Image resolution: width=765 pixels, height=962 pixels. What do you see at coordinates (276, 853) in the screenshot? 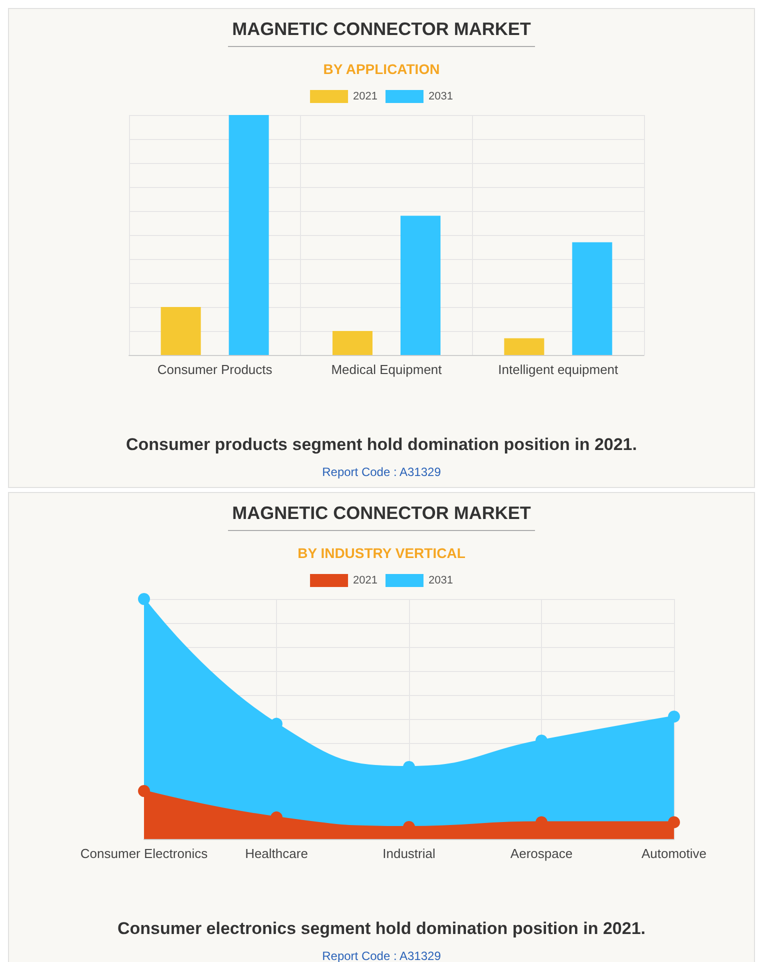
I see `x-tick-label: Healthcare` at bounding box center [276, 853].